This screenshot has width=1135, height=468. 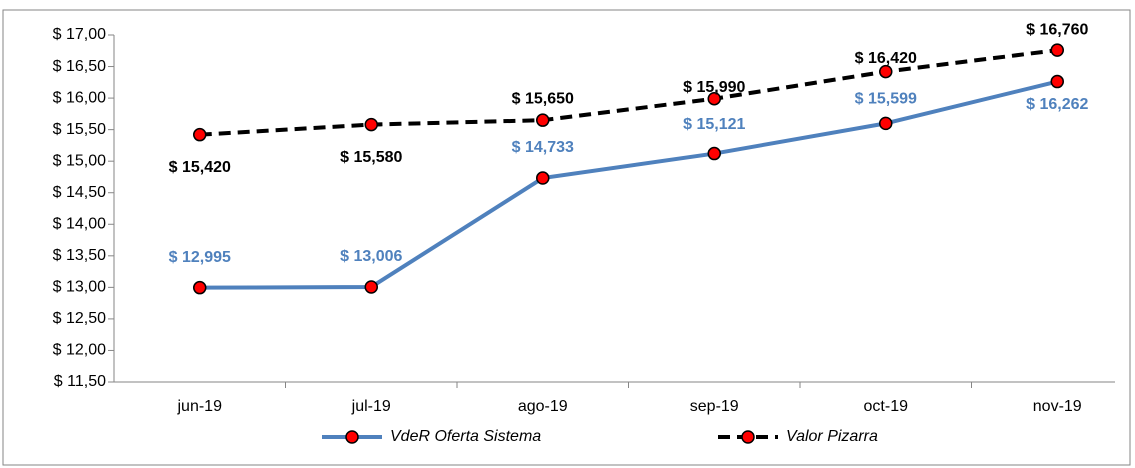 I want to click on y-tick-label: $ 14,50, so click(x=79, y=192).